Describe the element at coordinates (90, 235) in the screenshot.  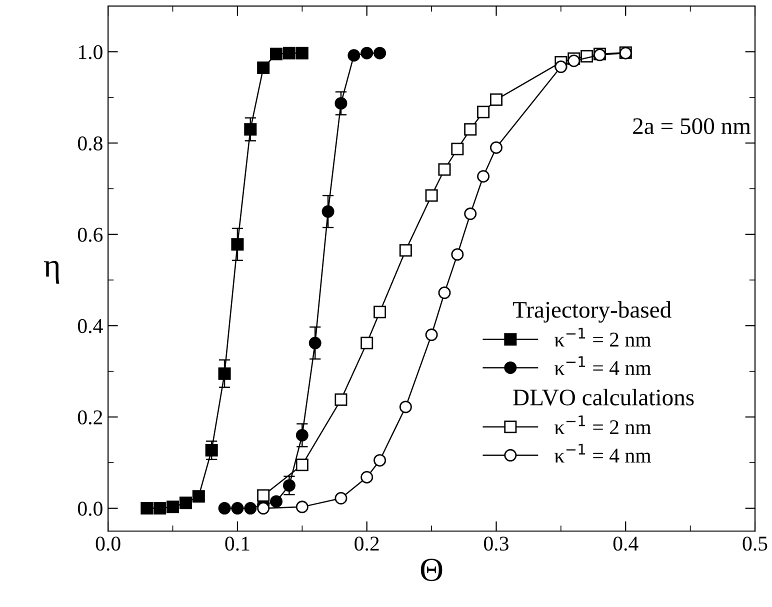
I see `y-tick-label: 0.6` at that location.